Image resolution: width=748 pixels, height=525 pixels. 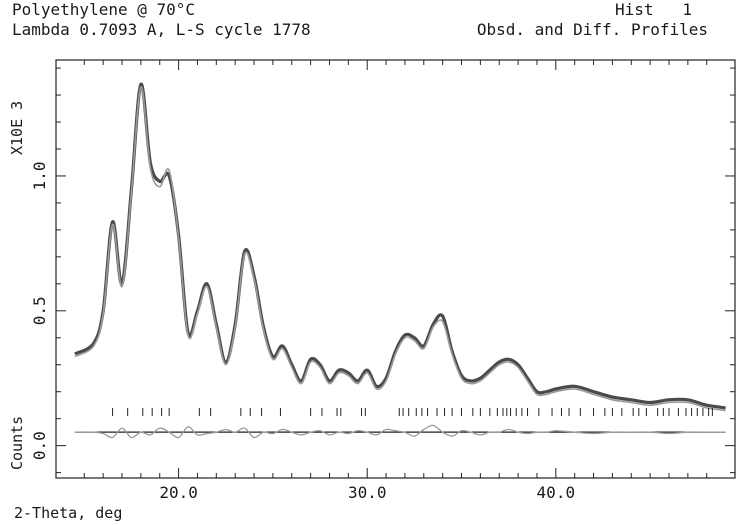 What do you see at coordinates (161, 29) in the screenshot?
I see `chart-title-line2: Lambda 0.7093 A, L-S cycle 1778` at bounding box center [161, 29].